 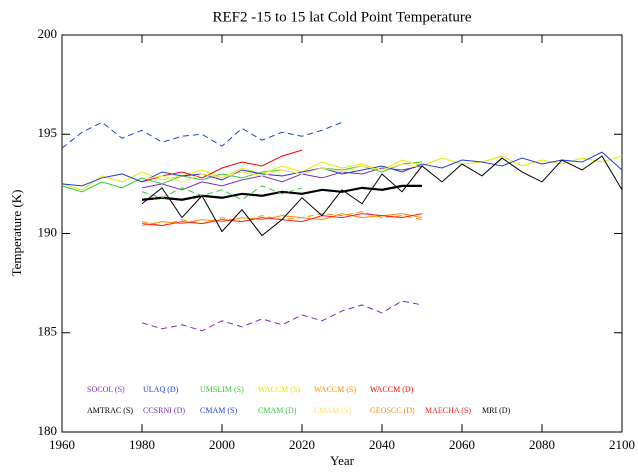 I want to click on legend-label: CMAM (D), so click(x=277, y=410).